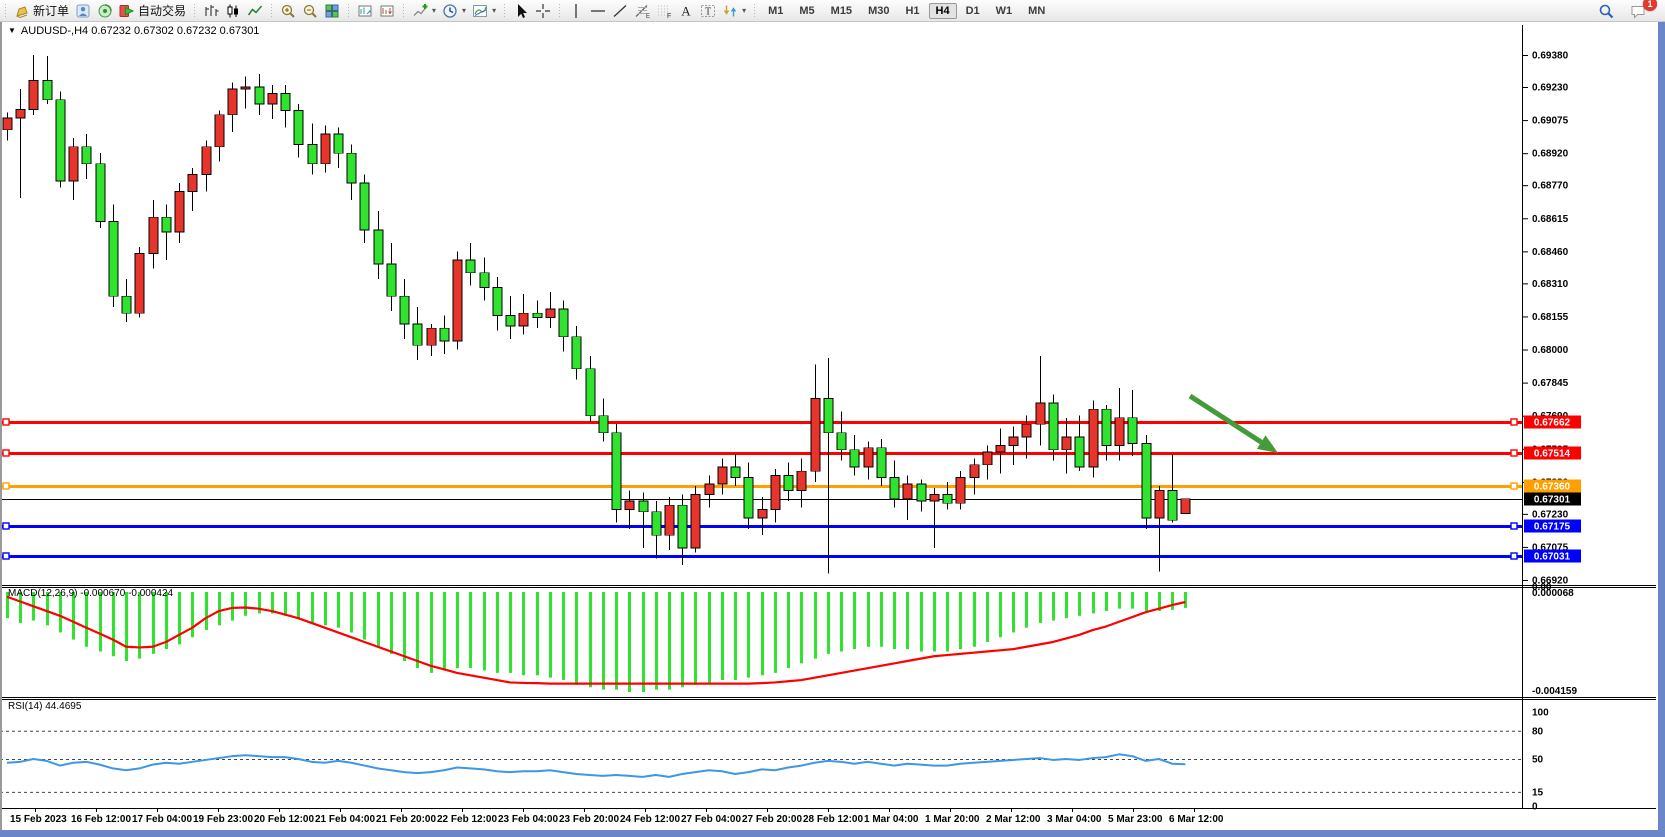  I want to click on zoom-out-button, so click(310, 10).